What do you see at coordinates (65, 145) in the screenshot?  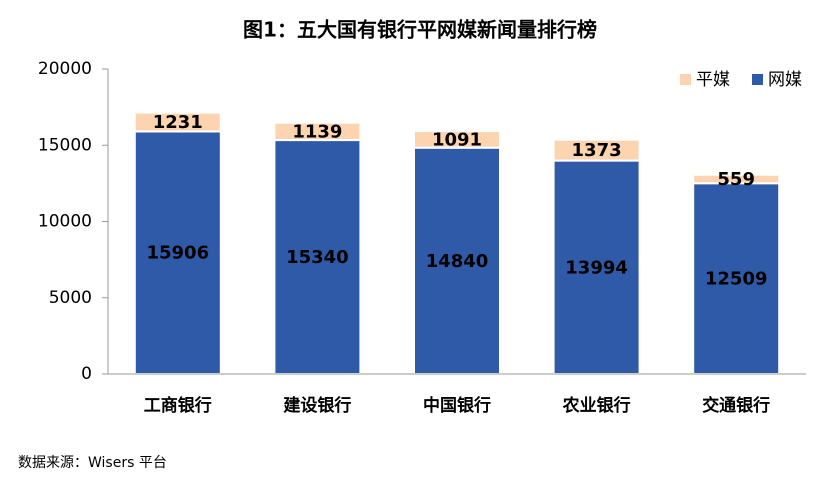 I see `y-tick-label: 15000` at bounding box center [65, 145].